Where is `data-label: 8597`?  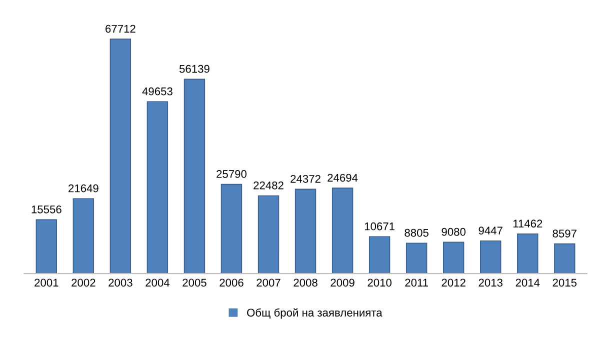 data-label: 8597 is located at coordinates (564, 234).